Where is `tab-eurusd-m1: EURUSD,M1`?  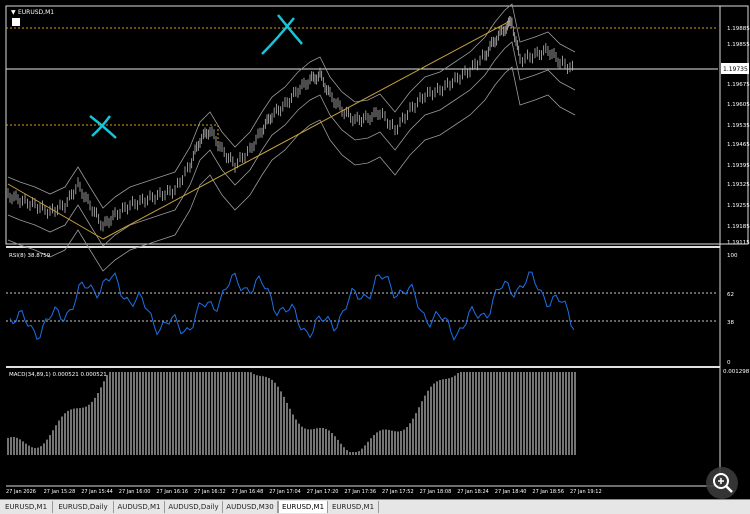 tab-eurusd-m1: EURUSD,M1 is located at coordinates (26, 507).